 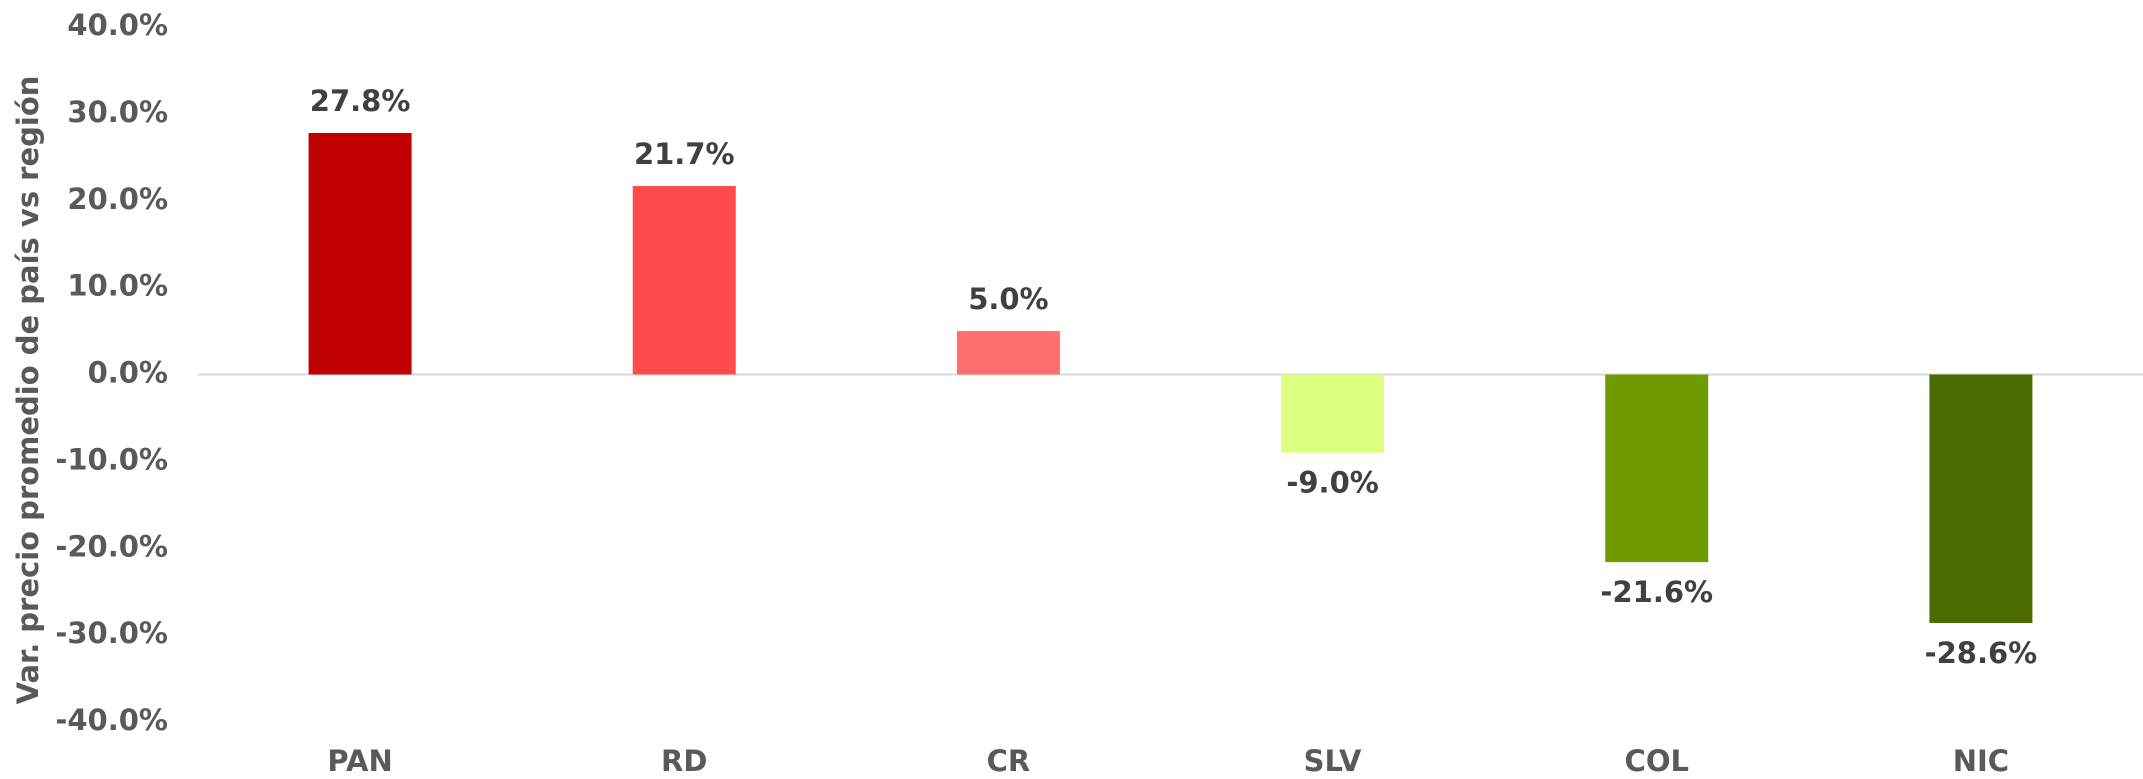 I want to click on y-tick-label: -10.0%, so click(x=111, y=459).